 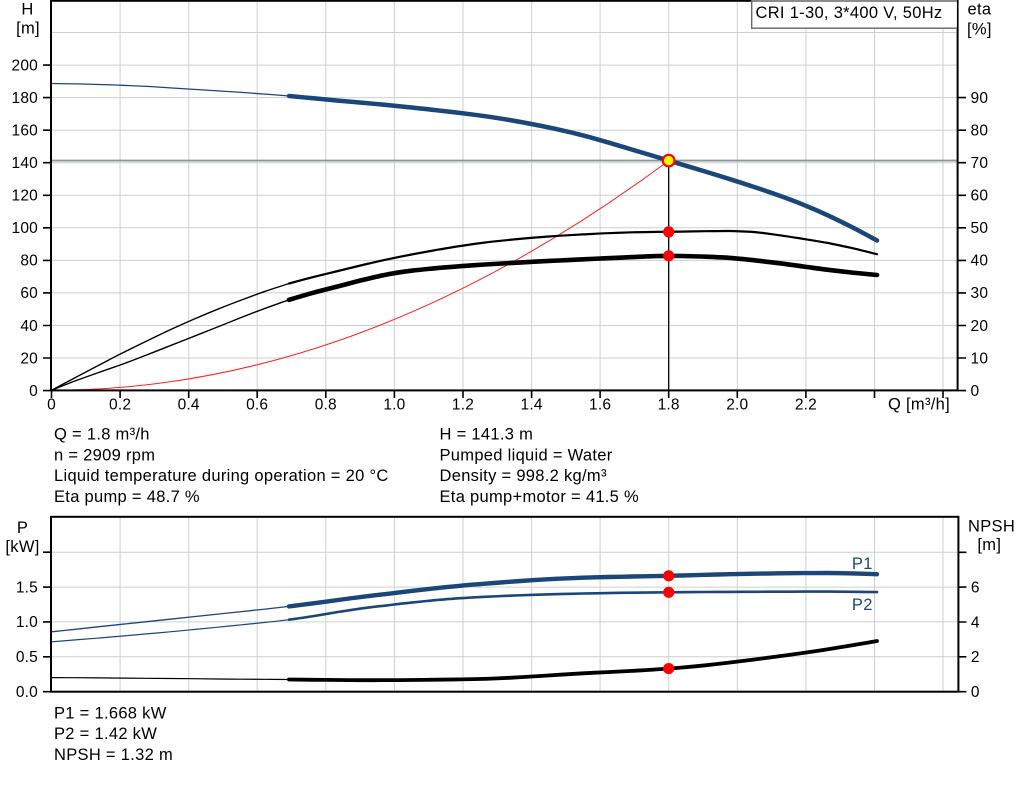 What do you see at coordinates (110, 713) in the screenshot?
I see `svg-text: P1 = 1.668 kW` at bounding box center [110, 713].